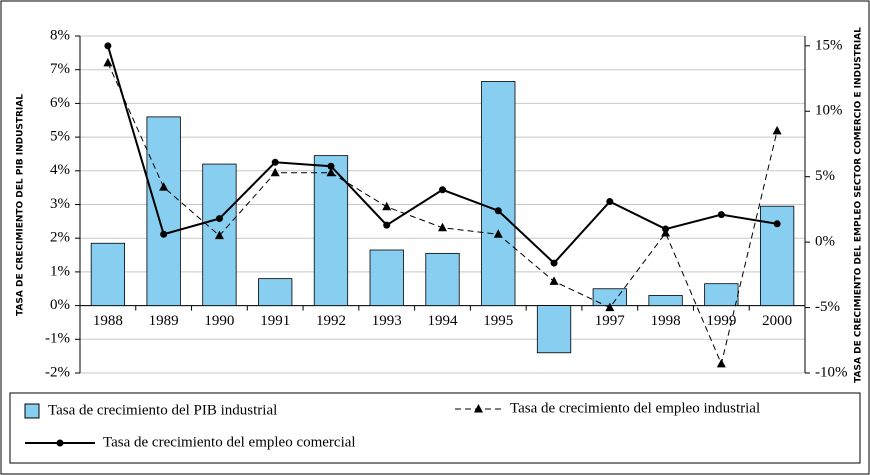  What do you see at coordinates (60, 170) in the screenshot?
I see `y-tick-label: 4%` at bounding box center [60, 170].